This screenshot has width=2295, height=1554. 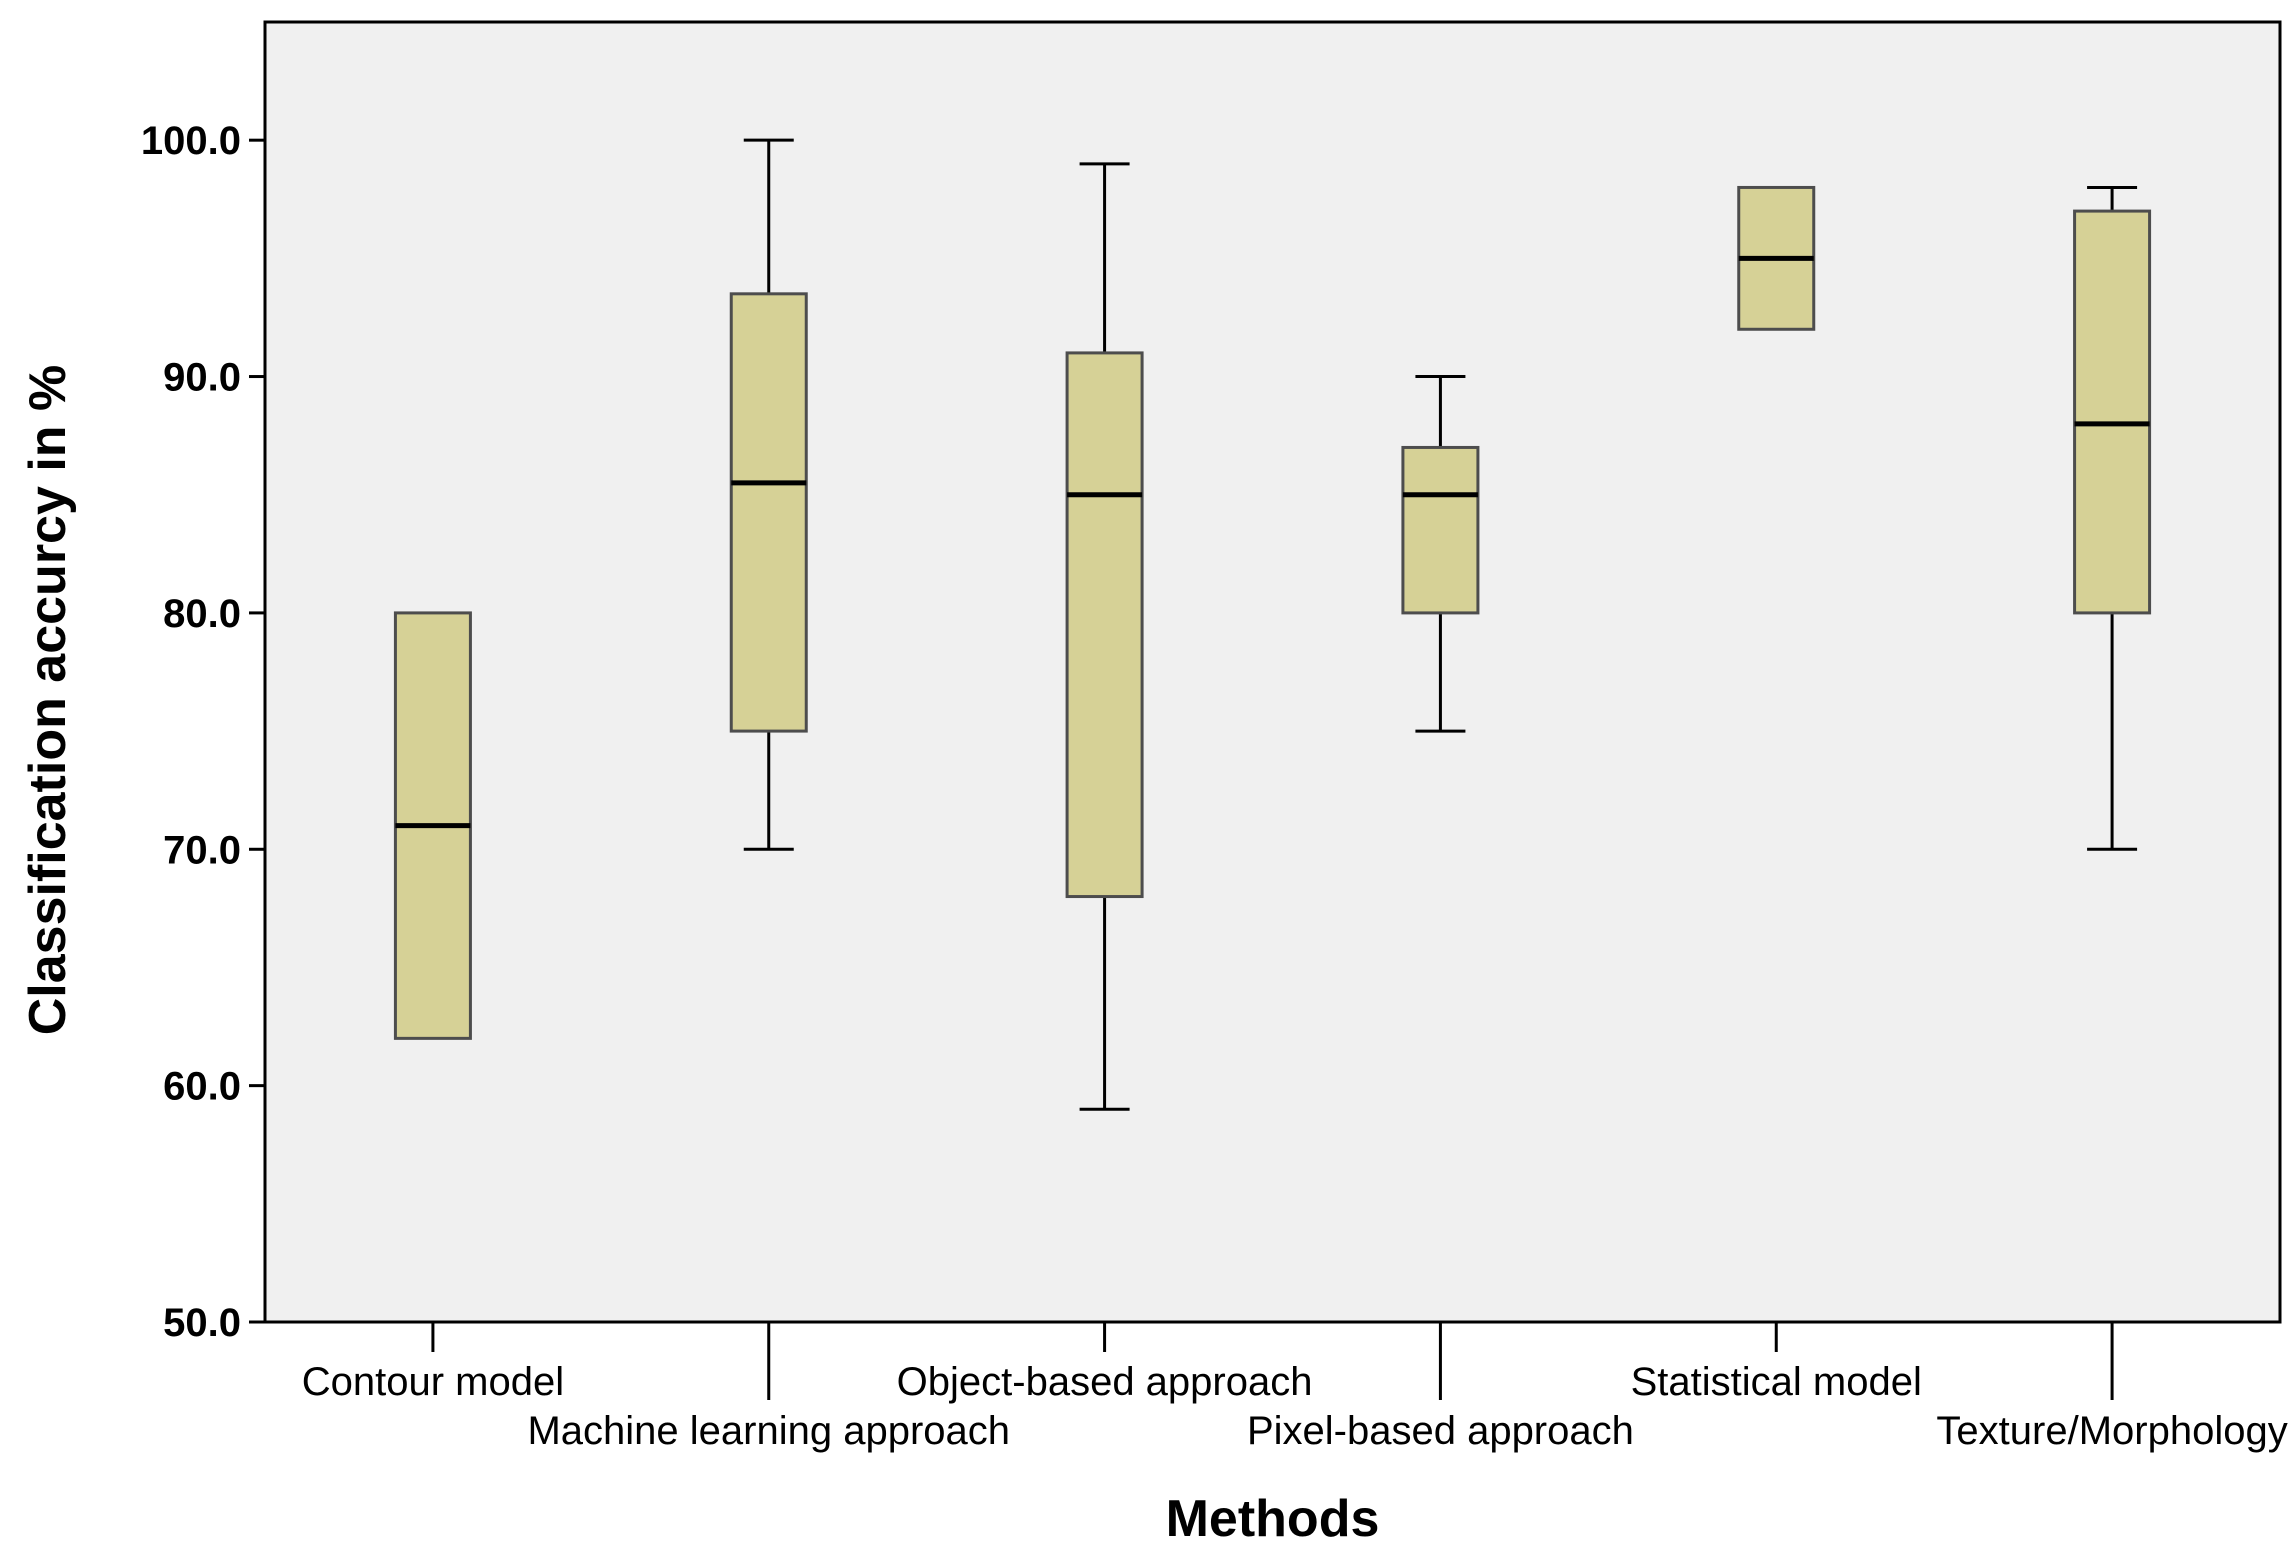 I want to click on y-tick-label: 50.0, so click(x=202, y=1323).